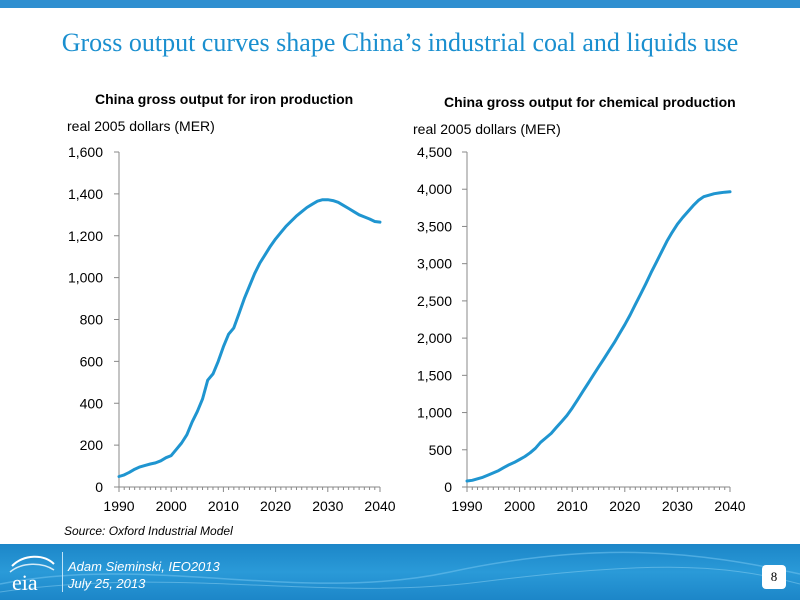 This screenshot has width=800, height=600. Describe the element at coordinates (572, 506) in the screenshot. I see `x-tick-label-chemical: 2010` at that location.